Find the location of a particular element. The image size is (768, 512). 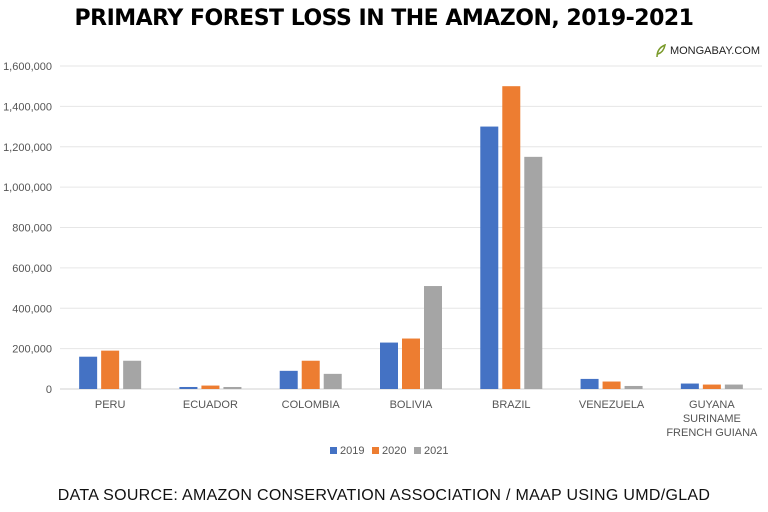

y-tick-label: 1,600,000 is located at coordinates (27, 67).